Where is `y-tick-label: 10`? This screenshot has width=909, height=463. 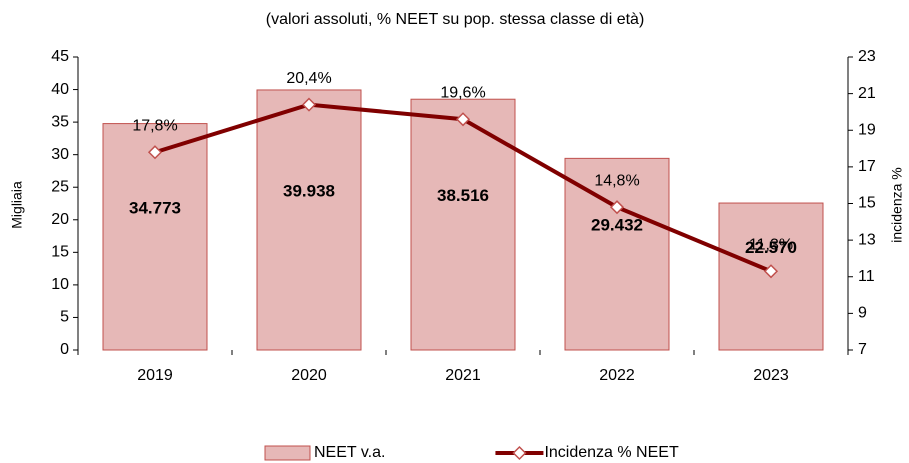 y-tick-label: 10 is located at coordinates (60, 284).